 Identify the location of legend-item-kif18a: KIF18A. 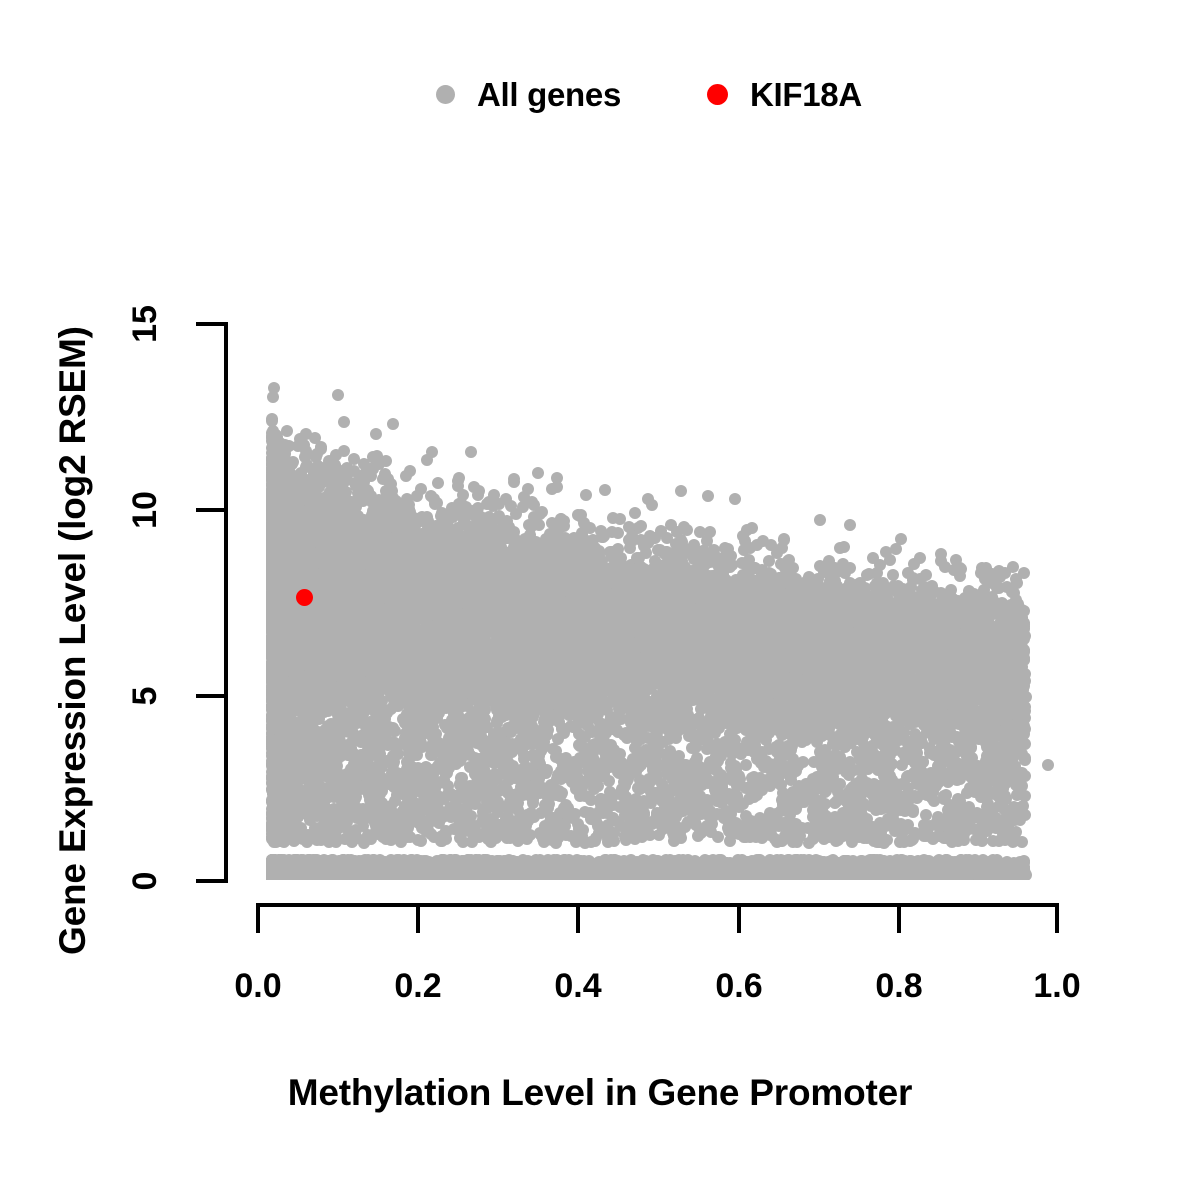
(784, 94).